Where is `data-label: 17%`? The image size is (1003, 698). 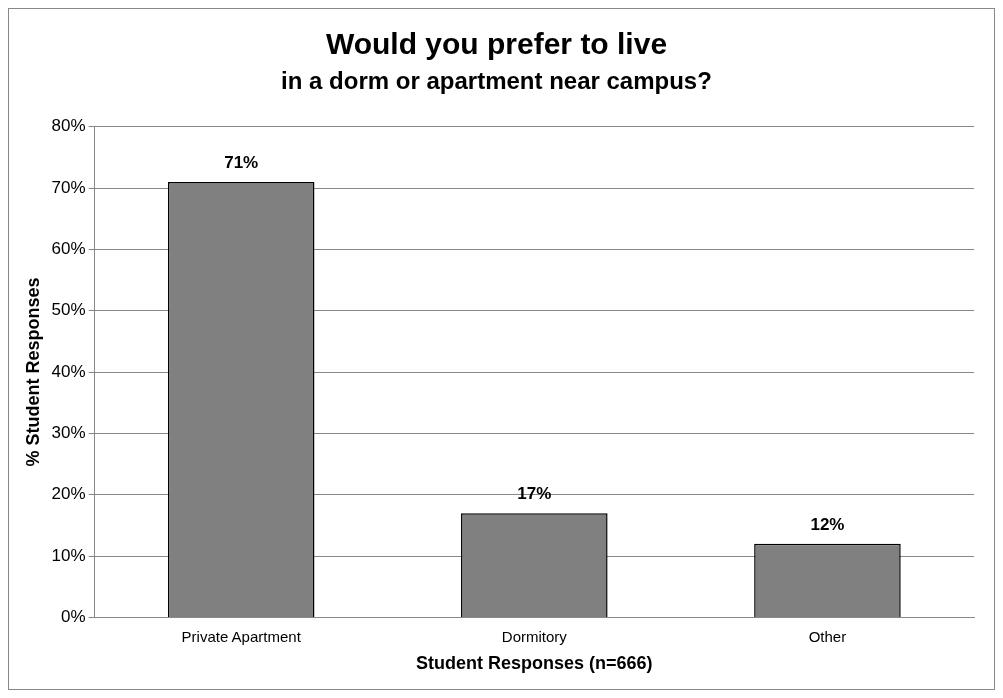 data-label: 17% is located at coordinates (534, 494).